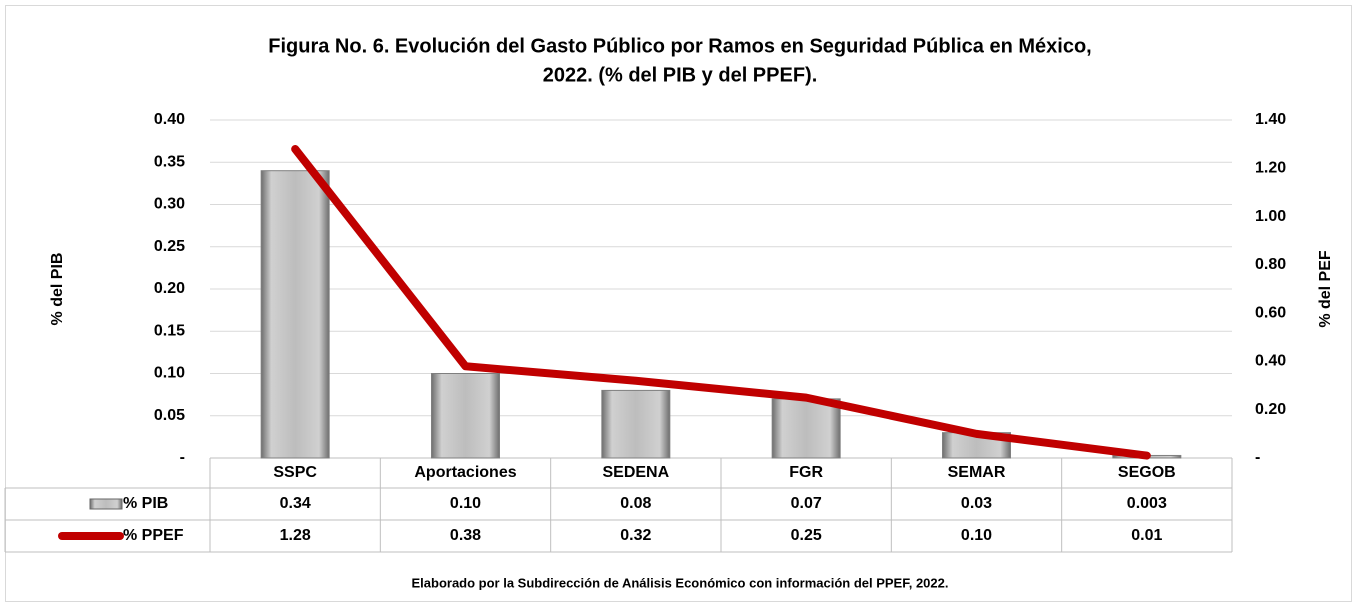 The image size is (1357, 607). Describe the element at coordinates (806, 535) in the screenshot. I see `table-value: 0.25` at that location.